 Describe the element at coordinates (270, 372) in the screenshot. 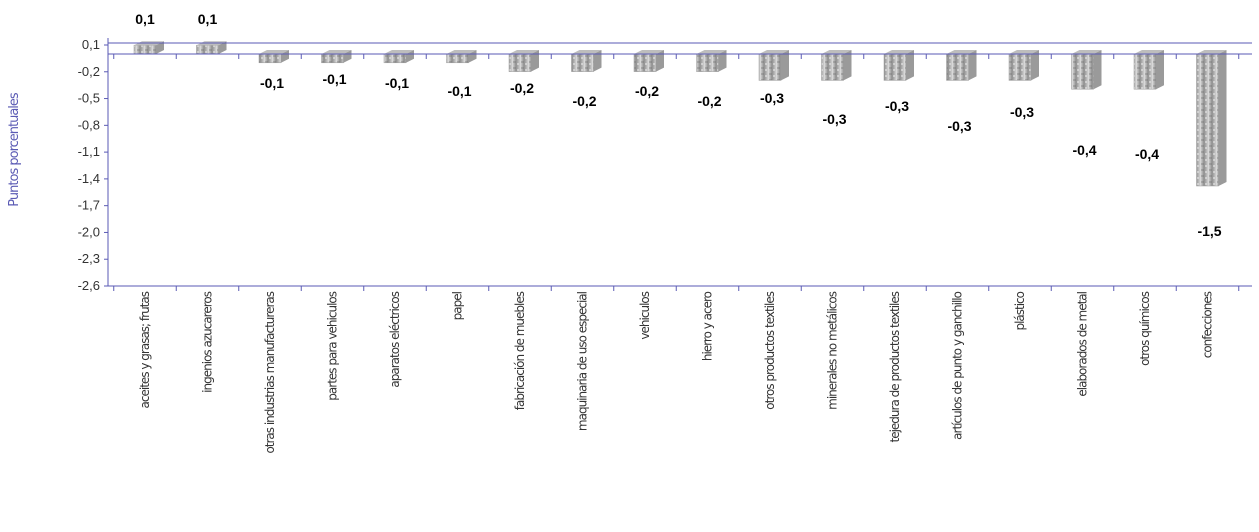

I see `category-label: otras industrias manufactureras` at that location.